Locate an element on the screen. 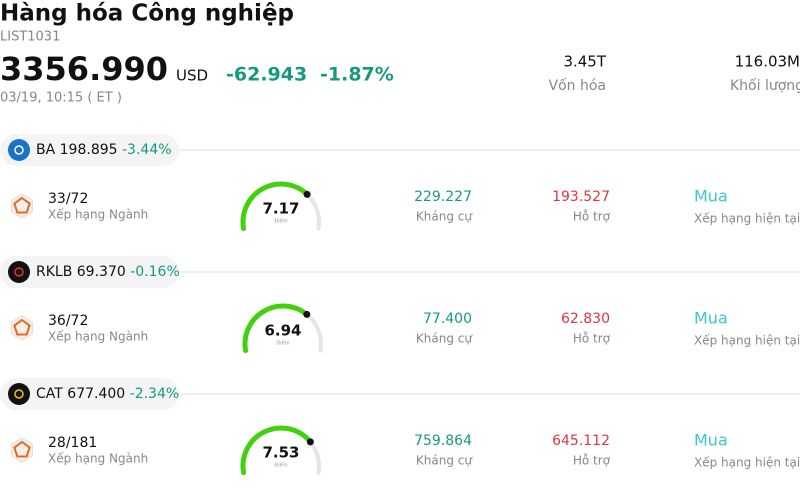  stock-price: 677.400 is located at coordinates (96, 394).